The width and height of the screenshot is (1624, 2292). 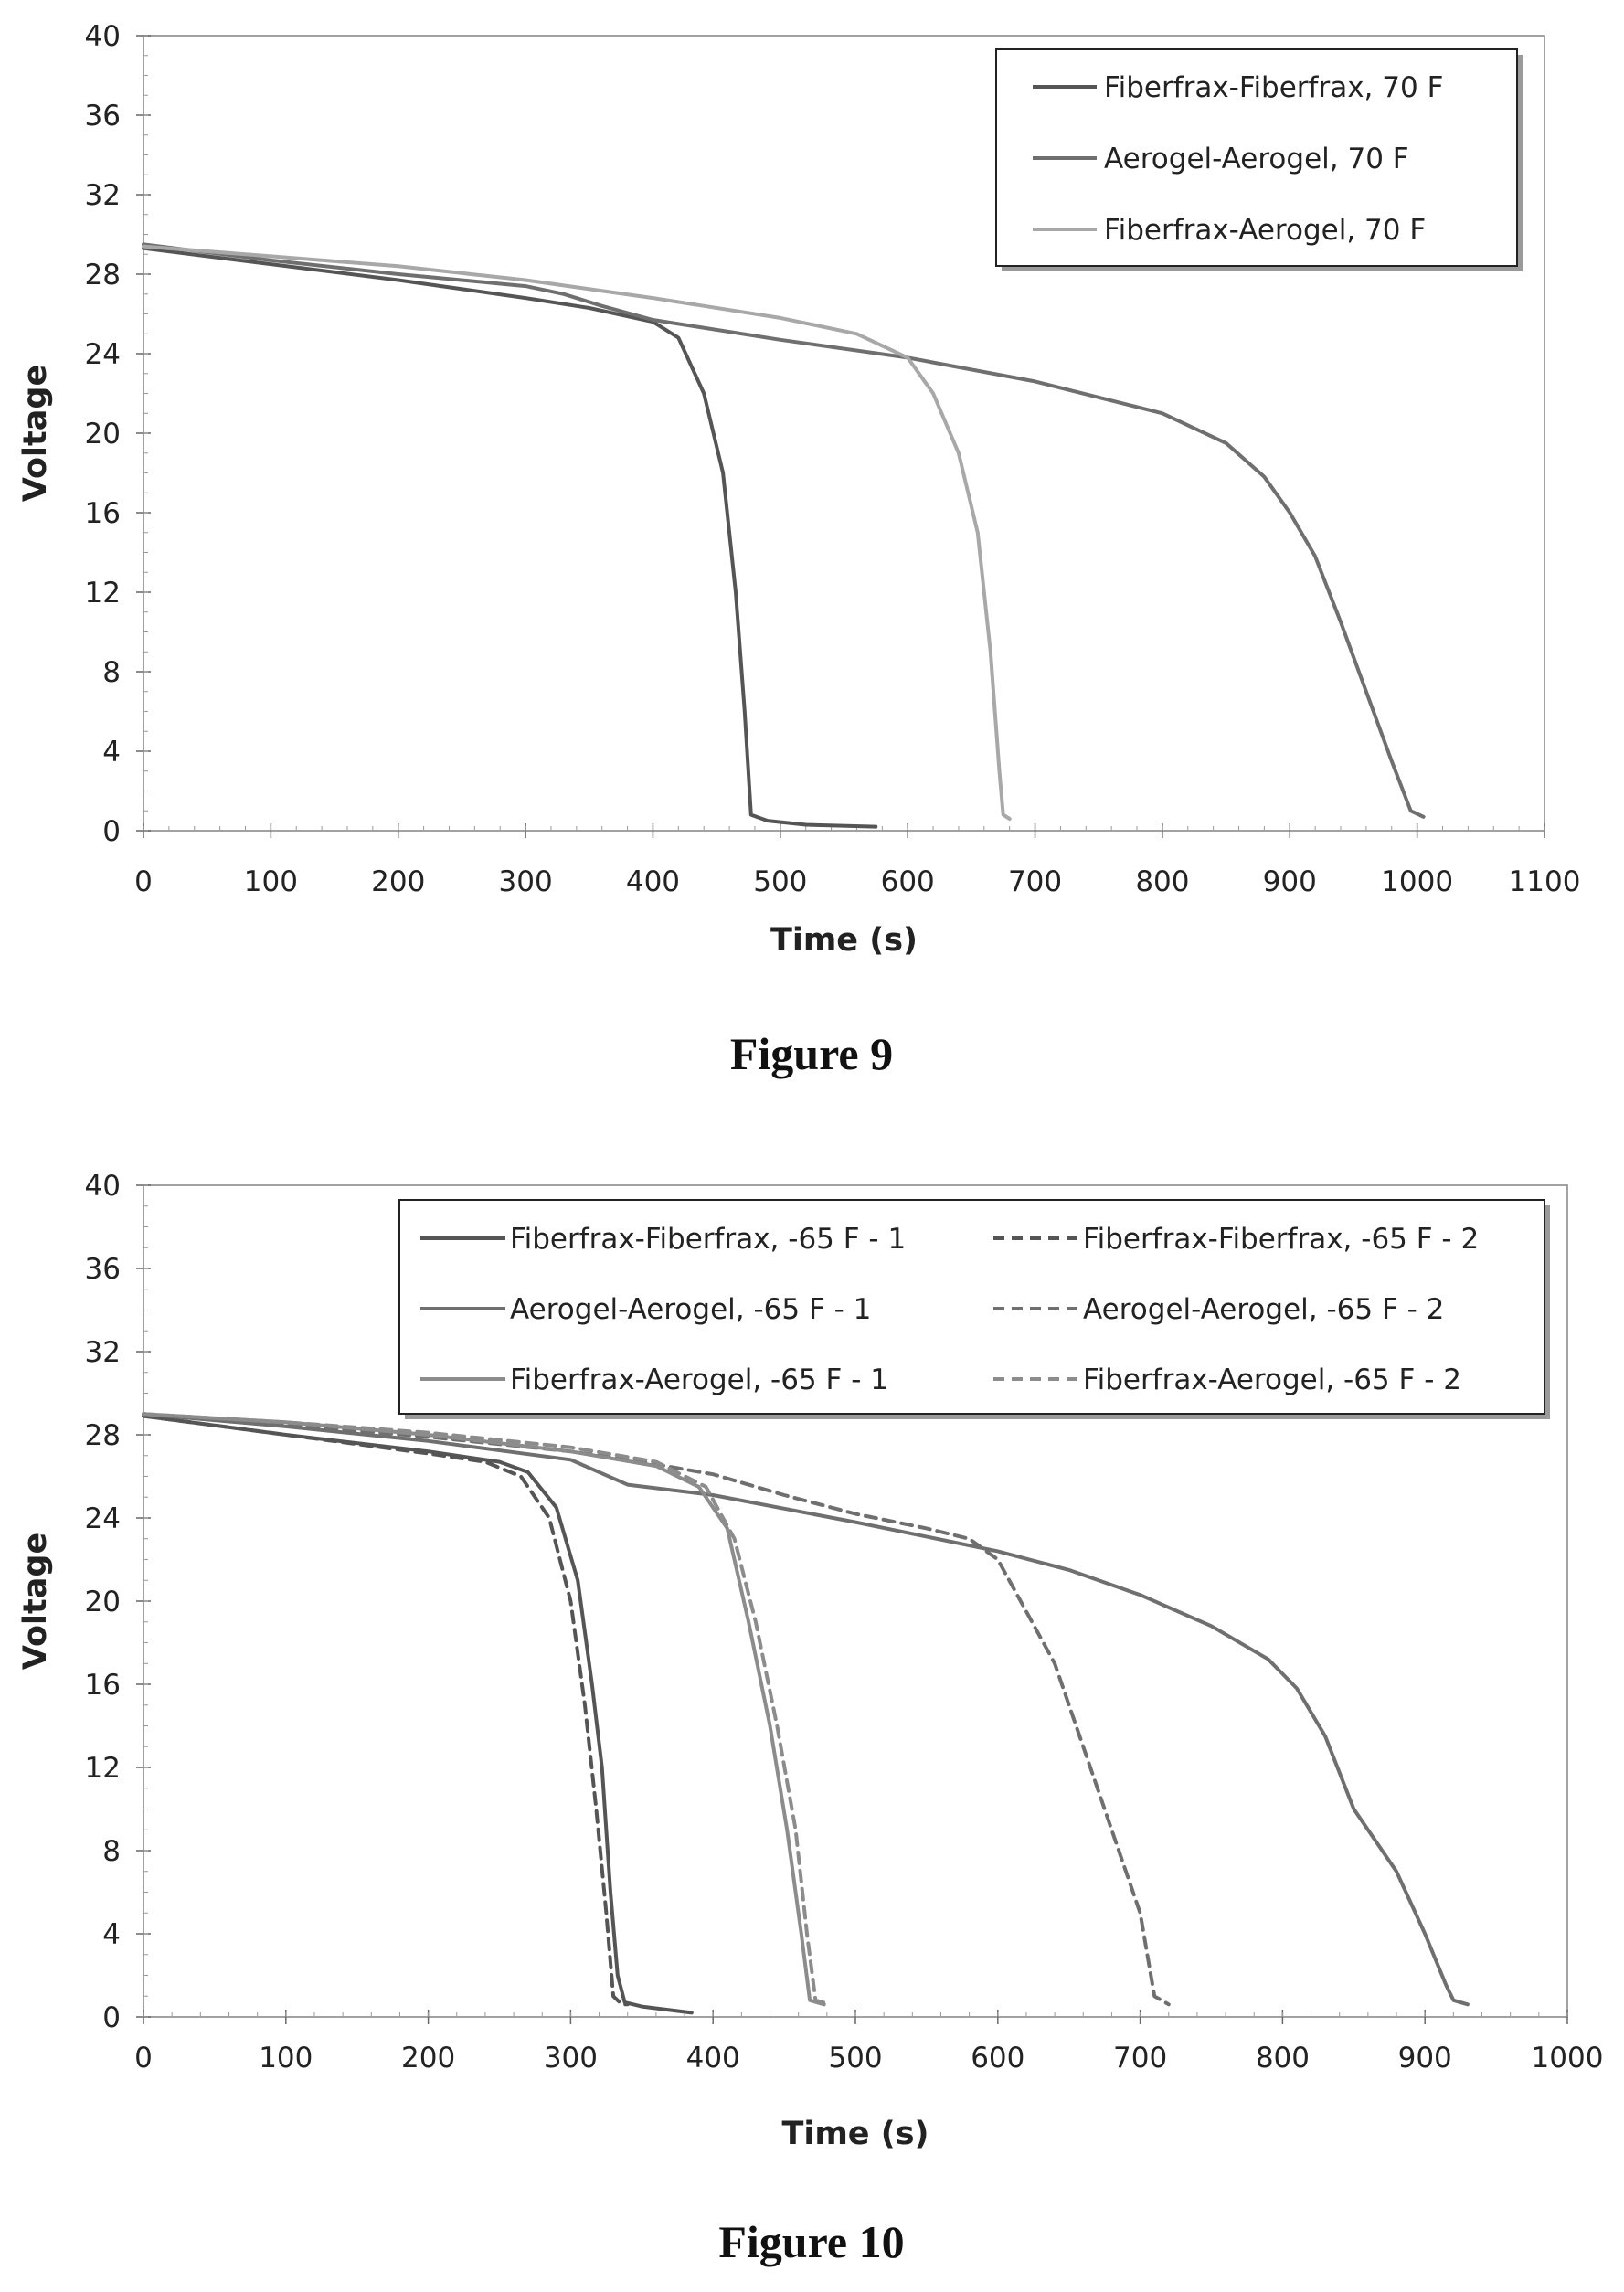 I want to click on legend-entry-1: Fiberfrax-Fiberfrax, 70 F, so click(x=1273, y=87).